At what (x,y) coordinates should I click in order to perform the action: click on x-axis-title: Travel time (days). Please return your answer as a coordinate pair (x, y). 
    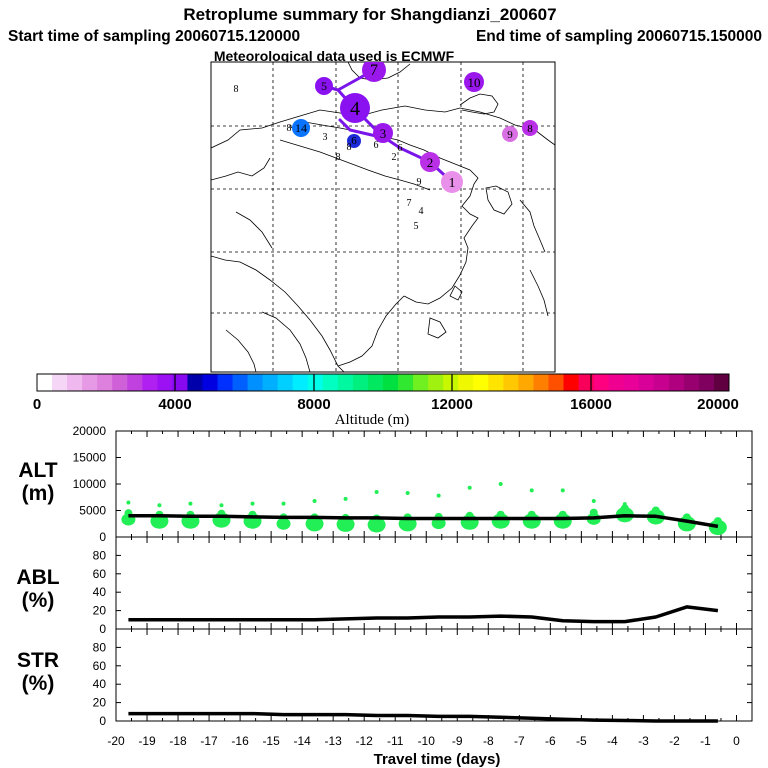
    Looking at the image, I should click on (437, 759).